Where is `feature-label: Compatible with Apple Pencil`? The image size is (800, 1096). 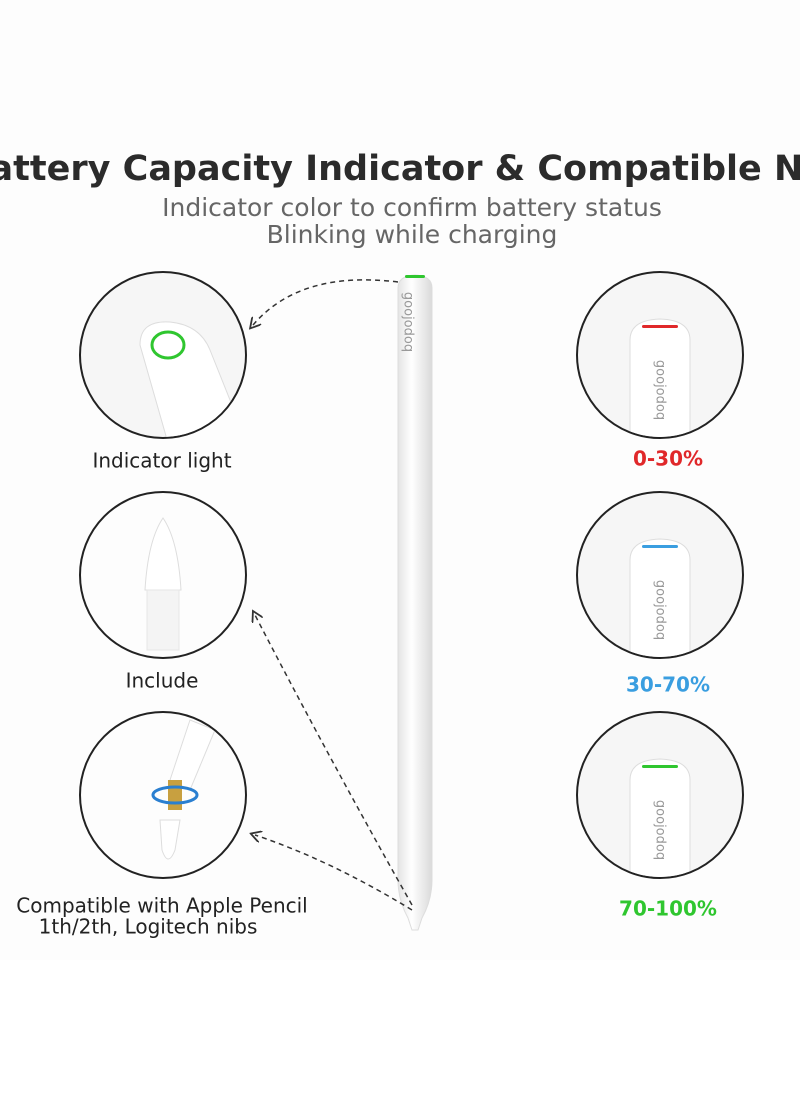 feature-label: Compatible with Apple Pencil is located at coordinates (161, 906).